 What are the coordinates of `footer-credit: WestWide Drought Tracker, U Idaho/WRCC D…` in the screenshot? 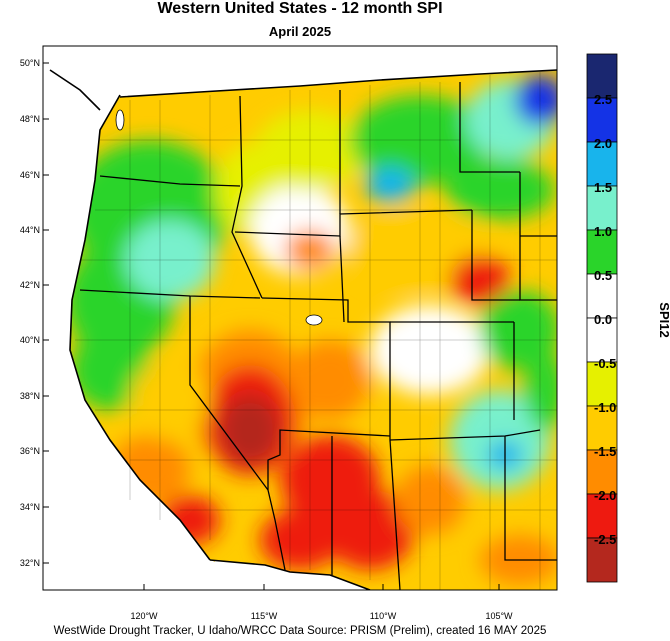 It's located at (300, 631).